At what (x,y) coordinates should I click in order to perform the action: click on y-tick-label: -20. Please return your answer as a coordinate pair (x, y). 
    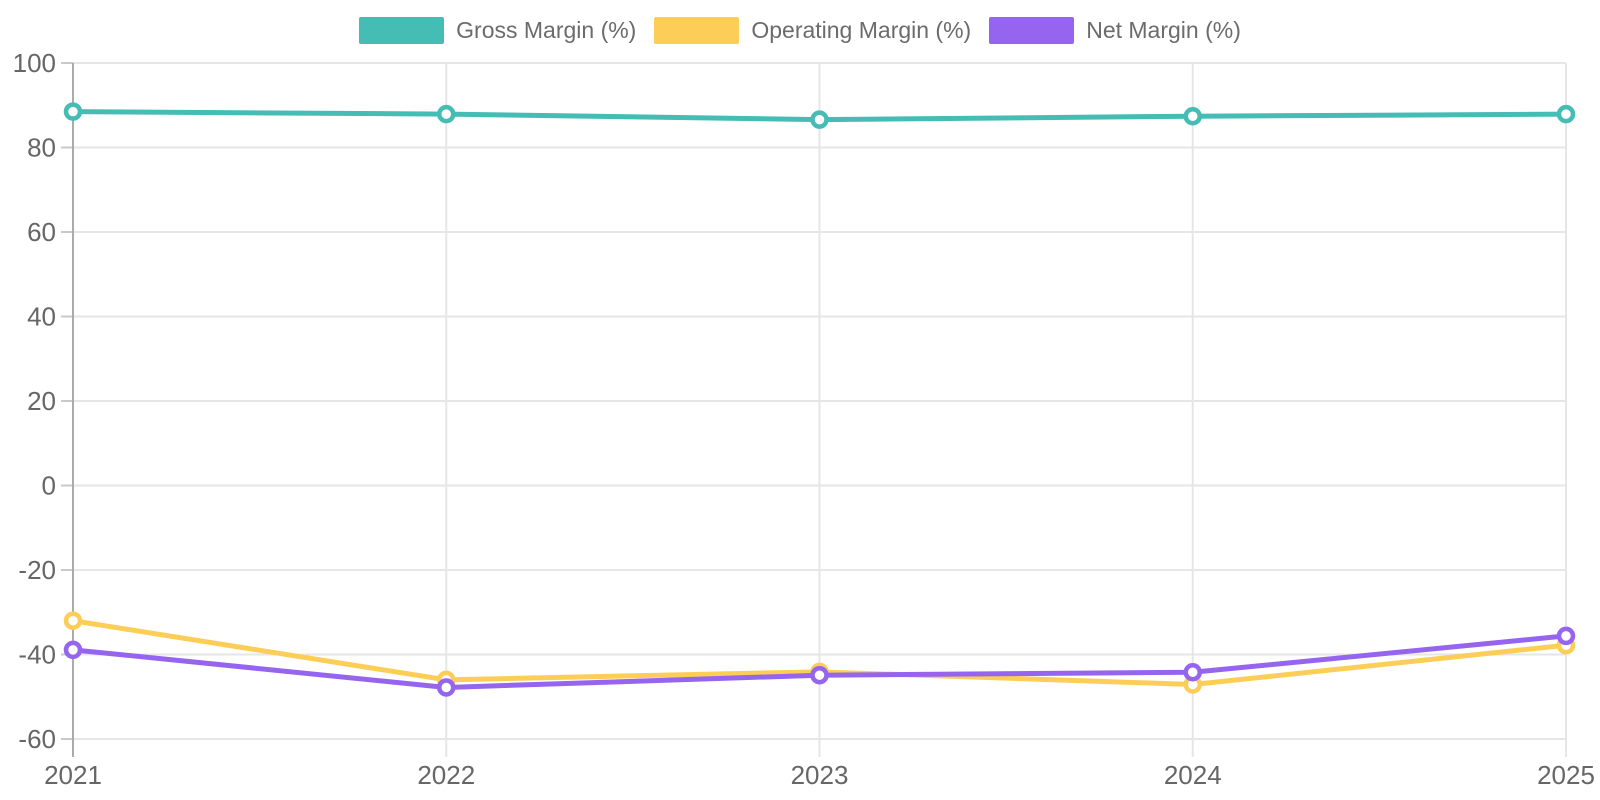
    Looking at the image, I should click on (37, 570).